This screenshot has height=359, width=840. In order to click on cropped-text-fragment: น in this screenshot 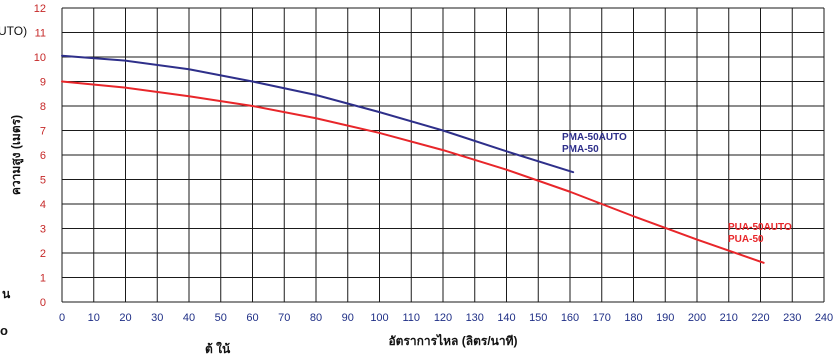, I will do `click(6, 294)`.